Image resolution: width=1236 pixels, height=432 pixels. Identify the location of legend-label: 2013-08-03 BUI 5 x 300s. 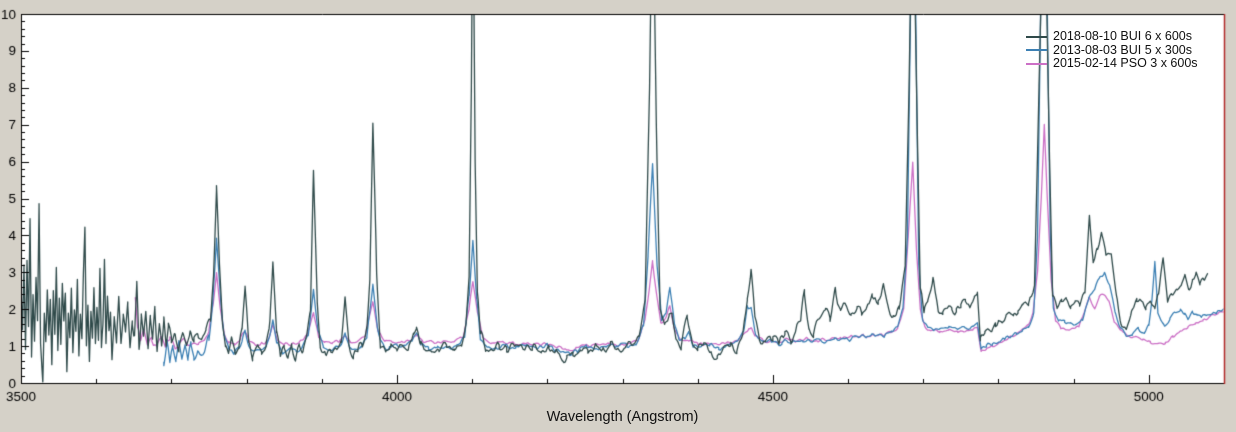
(1122, 49).